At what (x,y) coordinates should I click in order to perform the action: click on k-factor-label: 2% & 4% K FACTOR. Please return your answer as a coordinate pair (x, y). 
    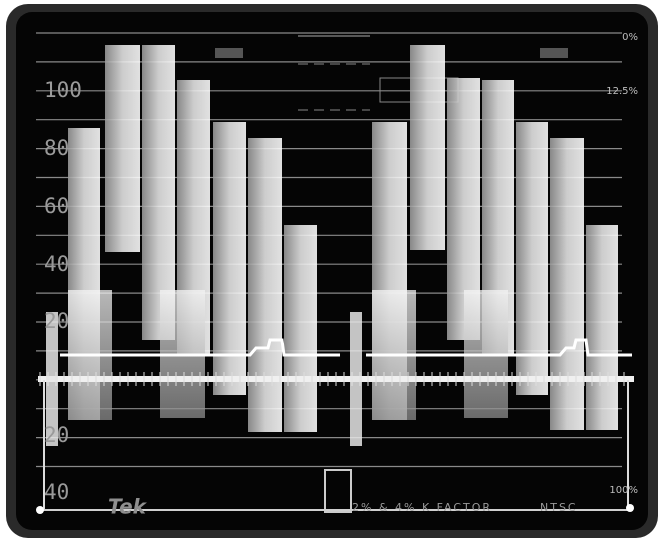
    Looking at the image, I should click on (422, 507).